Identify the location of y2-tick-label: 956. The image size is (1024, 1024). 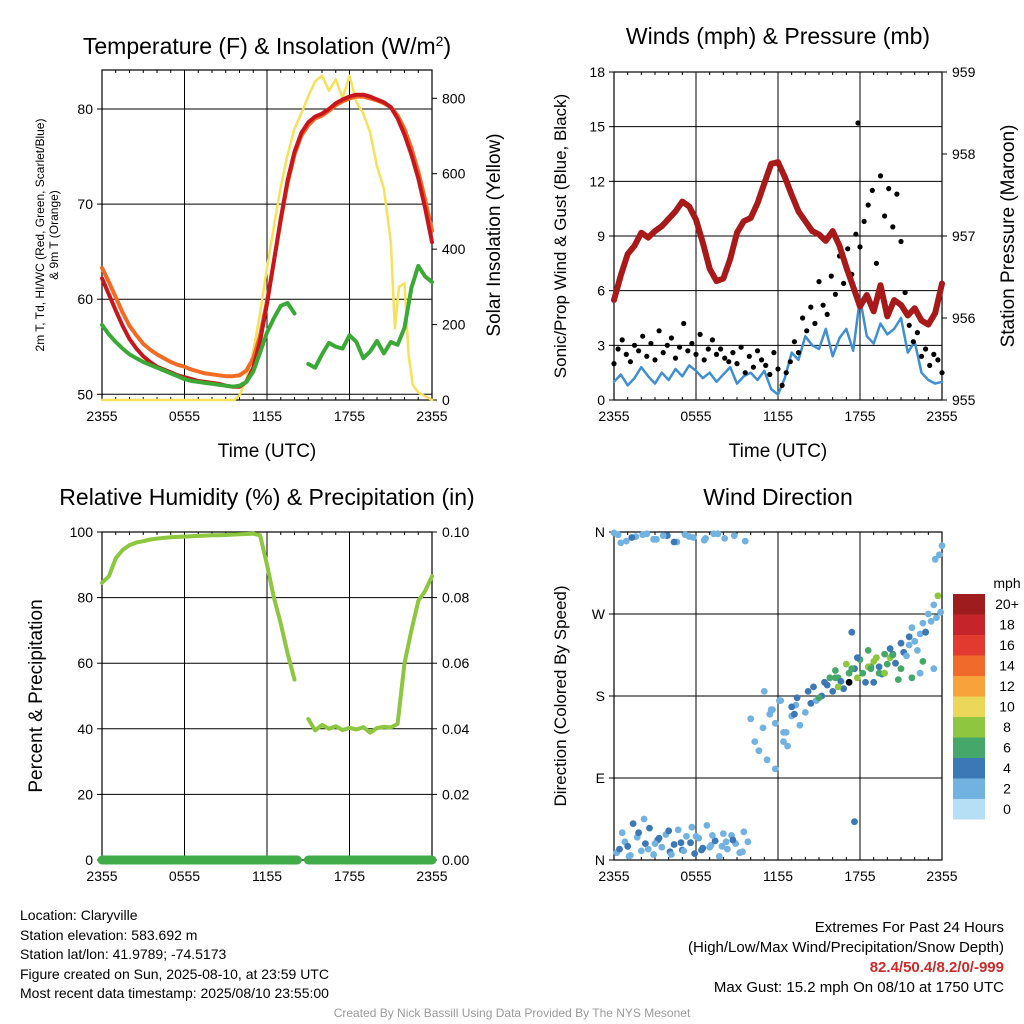
(964, 318).